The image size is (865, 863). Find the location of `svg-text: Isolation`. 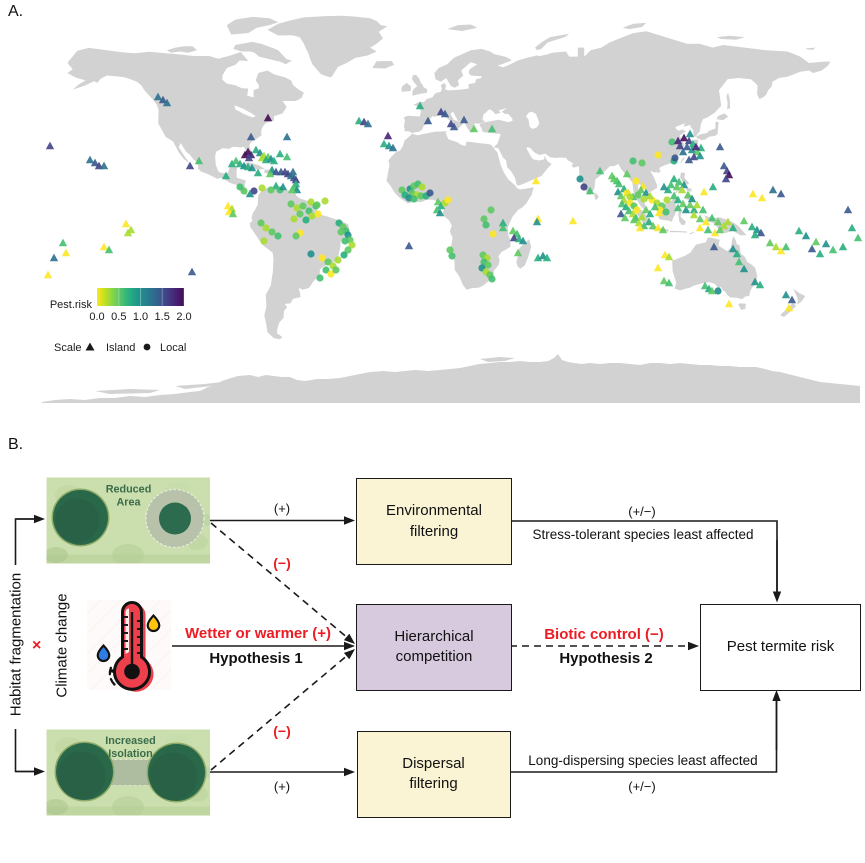

svg-text: Isolation is located at coordinates (130, 754).